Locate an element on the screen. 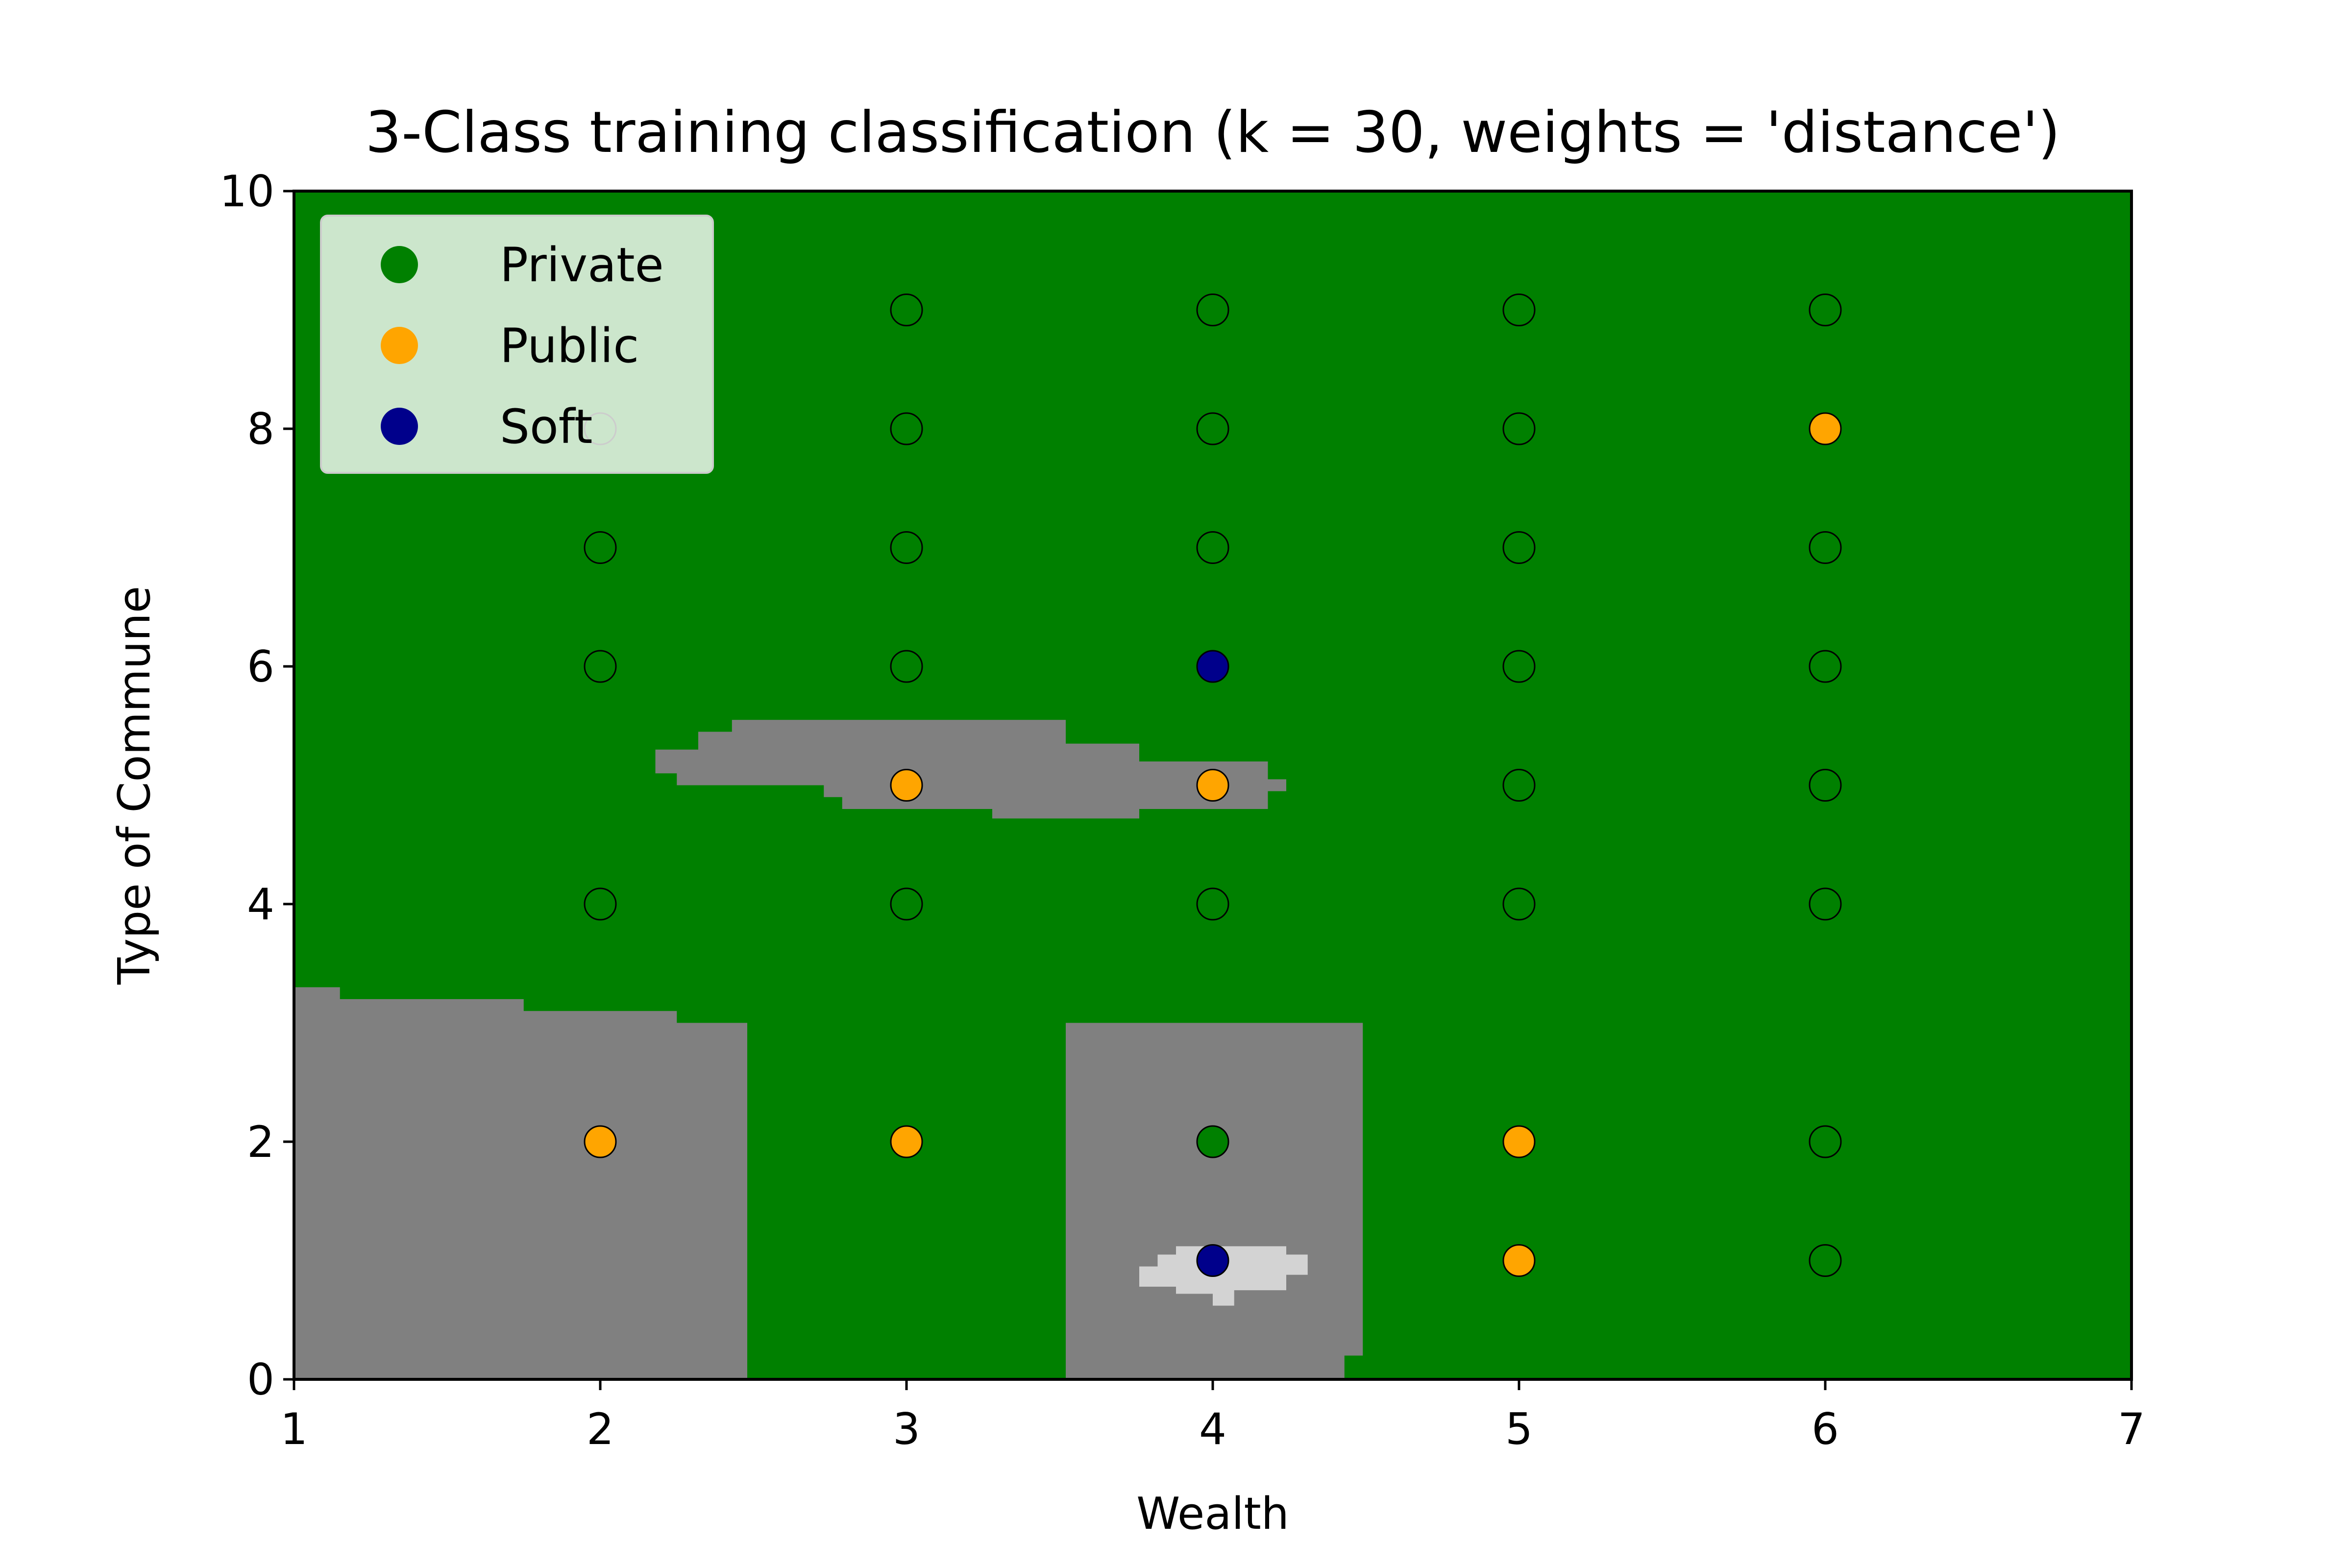 This screenshot has height=1568, width=2352. legend-marker-private is located at coordinates (399, 264).